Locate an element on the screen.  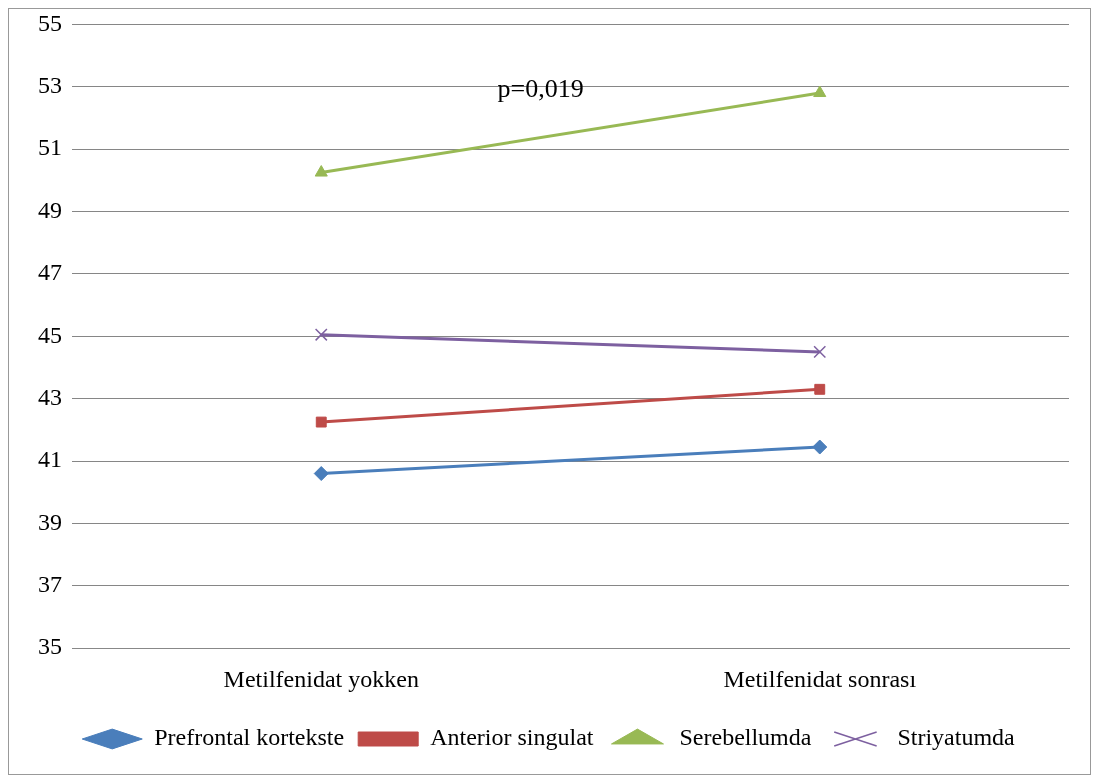
legend-label: Anterior singulat is located at coordinates (512, 737).